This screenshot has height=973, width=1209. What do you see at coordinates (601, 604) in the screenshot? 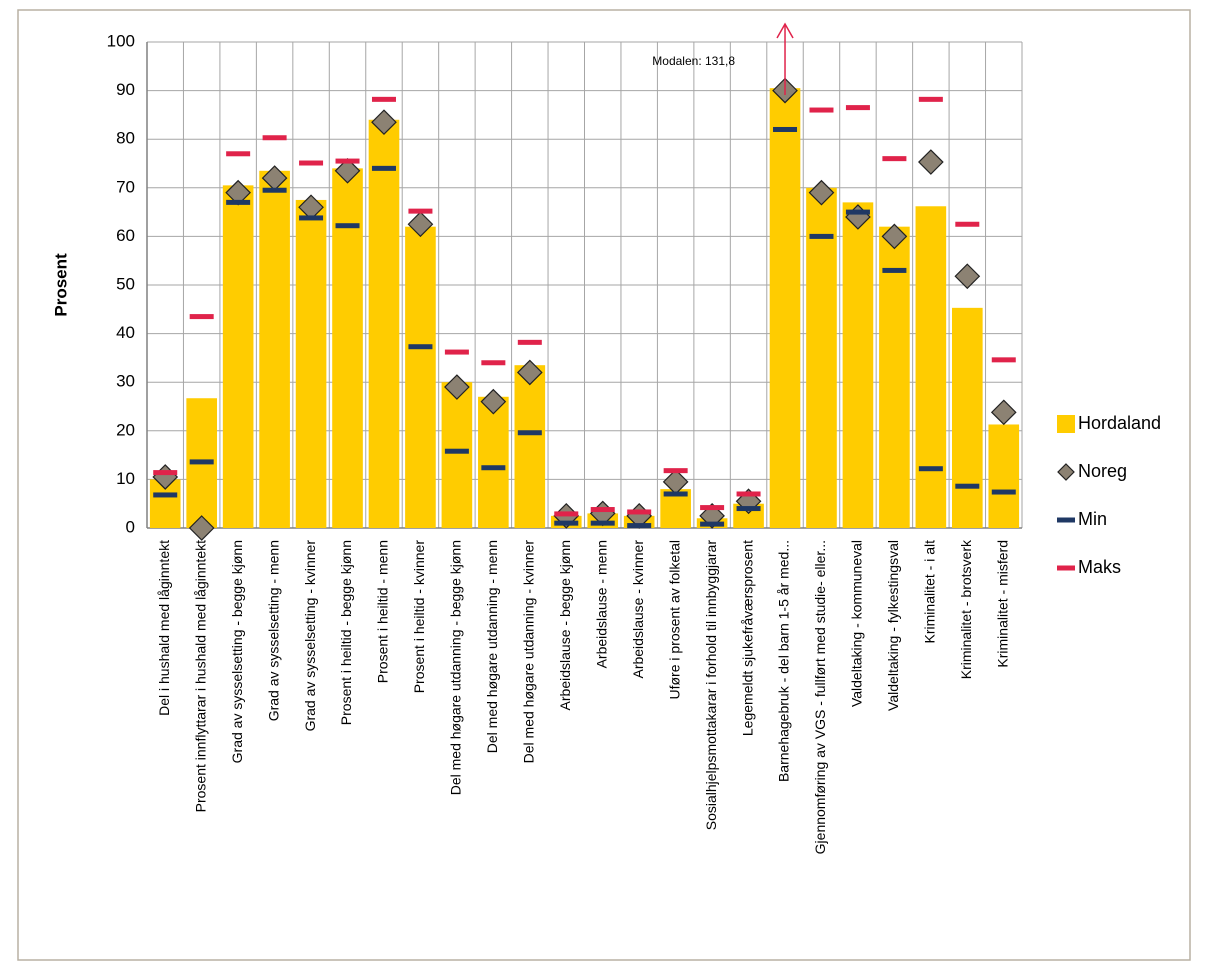
I see `x-tick-label: Arbeidslause - menn` at bounding box center [601, 604].